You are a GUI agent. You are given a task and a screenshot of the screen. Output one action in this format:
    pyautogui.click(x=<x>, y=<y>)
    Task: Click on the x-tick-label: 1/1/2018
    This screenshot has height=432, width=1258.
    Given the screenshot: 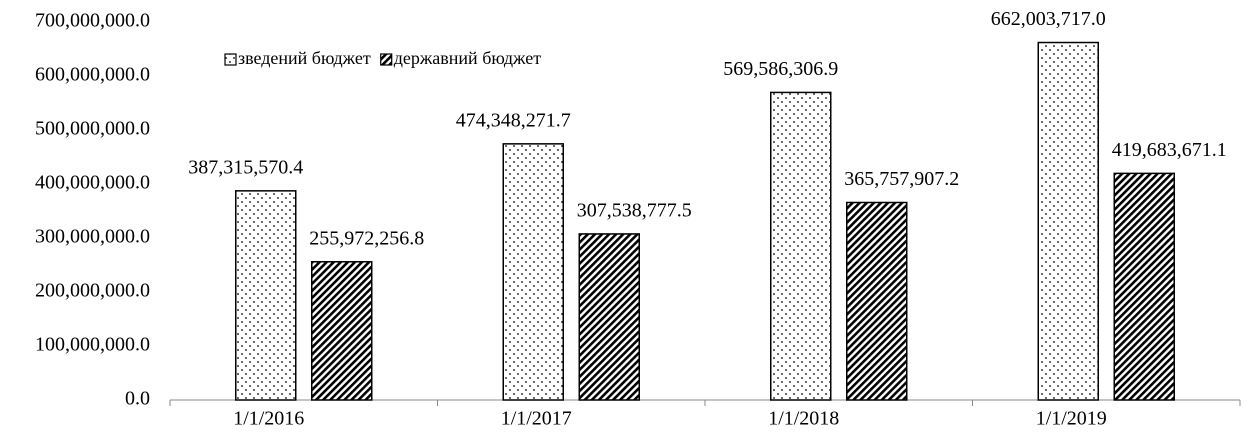 What is the action you would take?
    pyautogui.click(x=803, y=419)
    